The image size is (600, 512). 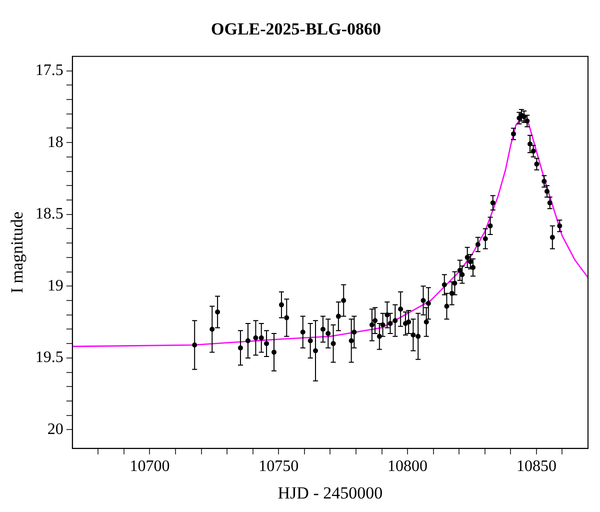 What do you see at coordinates (278, 467) in the screenshot?
I see `x-tick-label: 10750` at bounding box center [278, 467].